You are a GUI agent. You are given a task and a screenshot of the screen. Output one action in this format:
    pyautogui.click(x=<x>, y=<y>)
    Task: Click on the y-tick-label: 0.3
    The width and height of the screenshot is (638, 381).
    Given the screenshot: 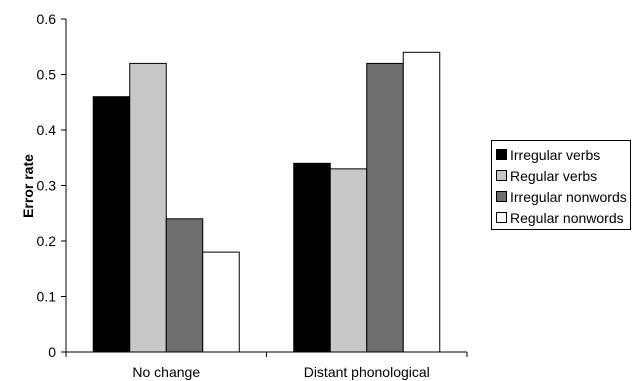 What is the action you would take?
    pyautogui.click(x=47, y=186)
    